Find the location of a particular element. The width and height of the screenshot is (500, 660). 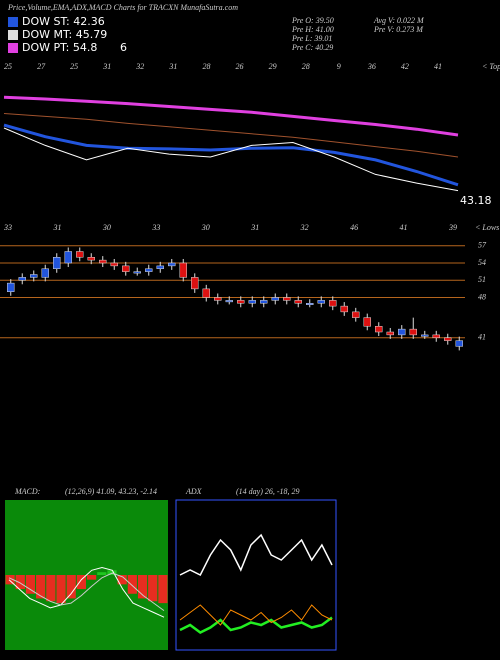

low-label: 33 is located at coordinates (7, 227).